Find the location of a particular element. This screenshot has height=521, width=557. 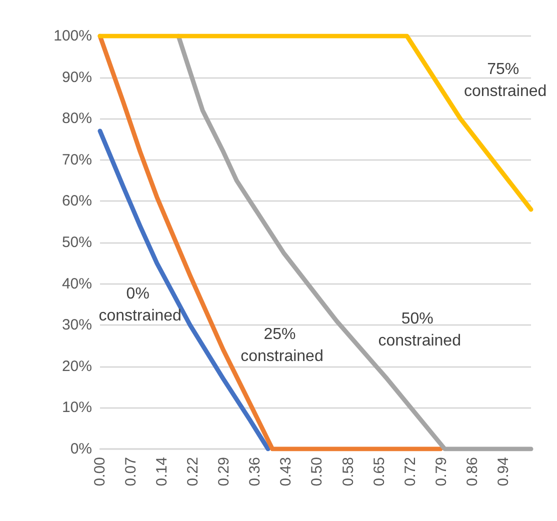

y-tick-label: 60% is located at coordinates (77, 201).